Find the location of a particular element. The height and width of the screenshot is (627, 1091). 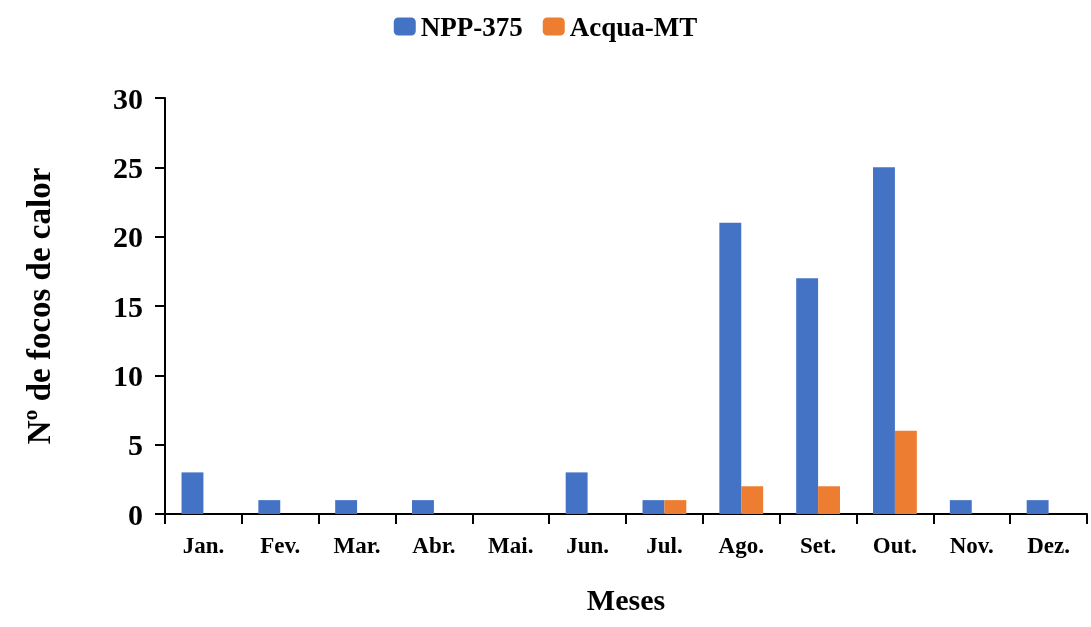

y-tick-label: 10 is located at coordinates (128, 375).